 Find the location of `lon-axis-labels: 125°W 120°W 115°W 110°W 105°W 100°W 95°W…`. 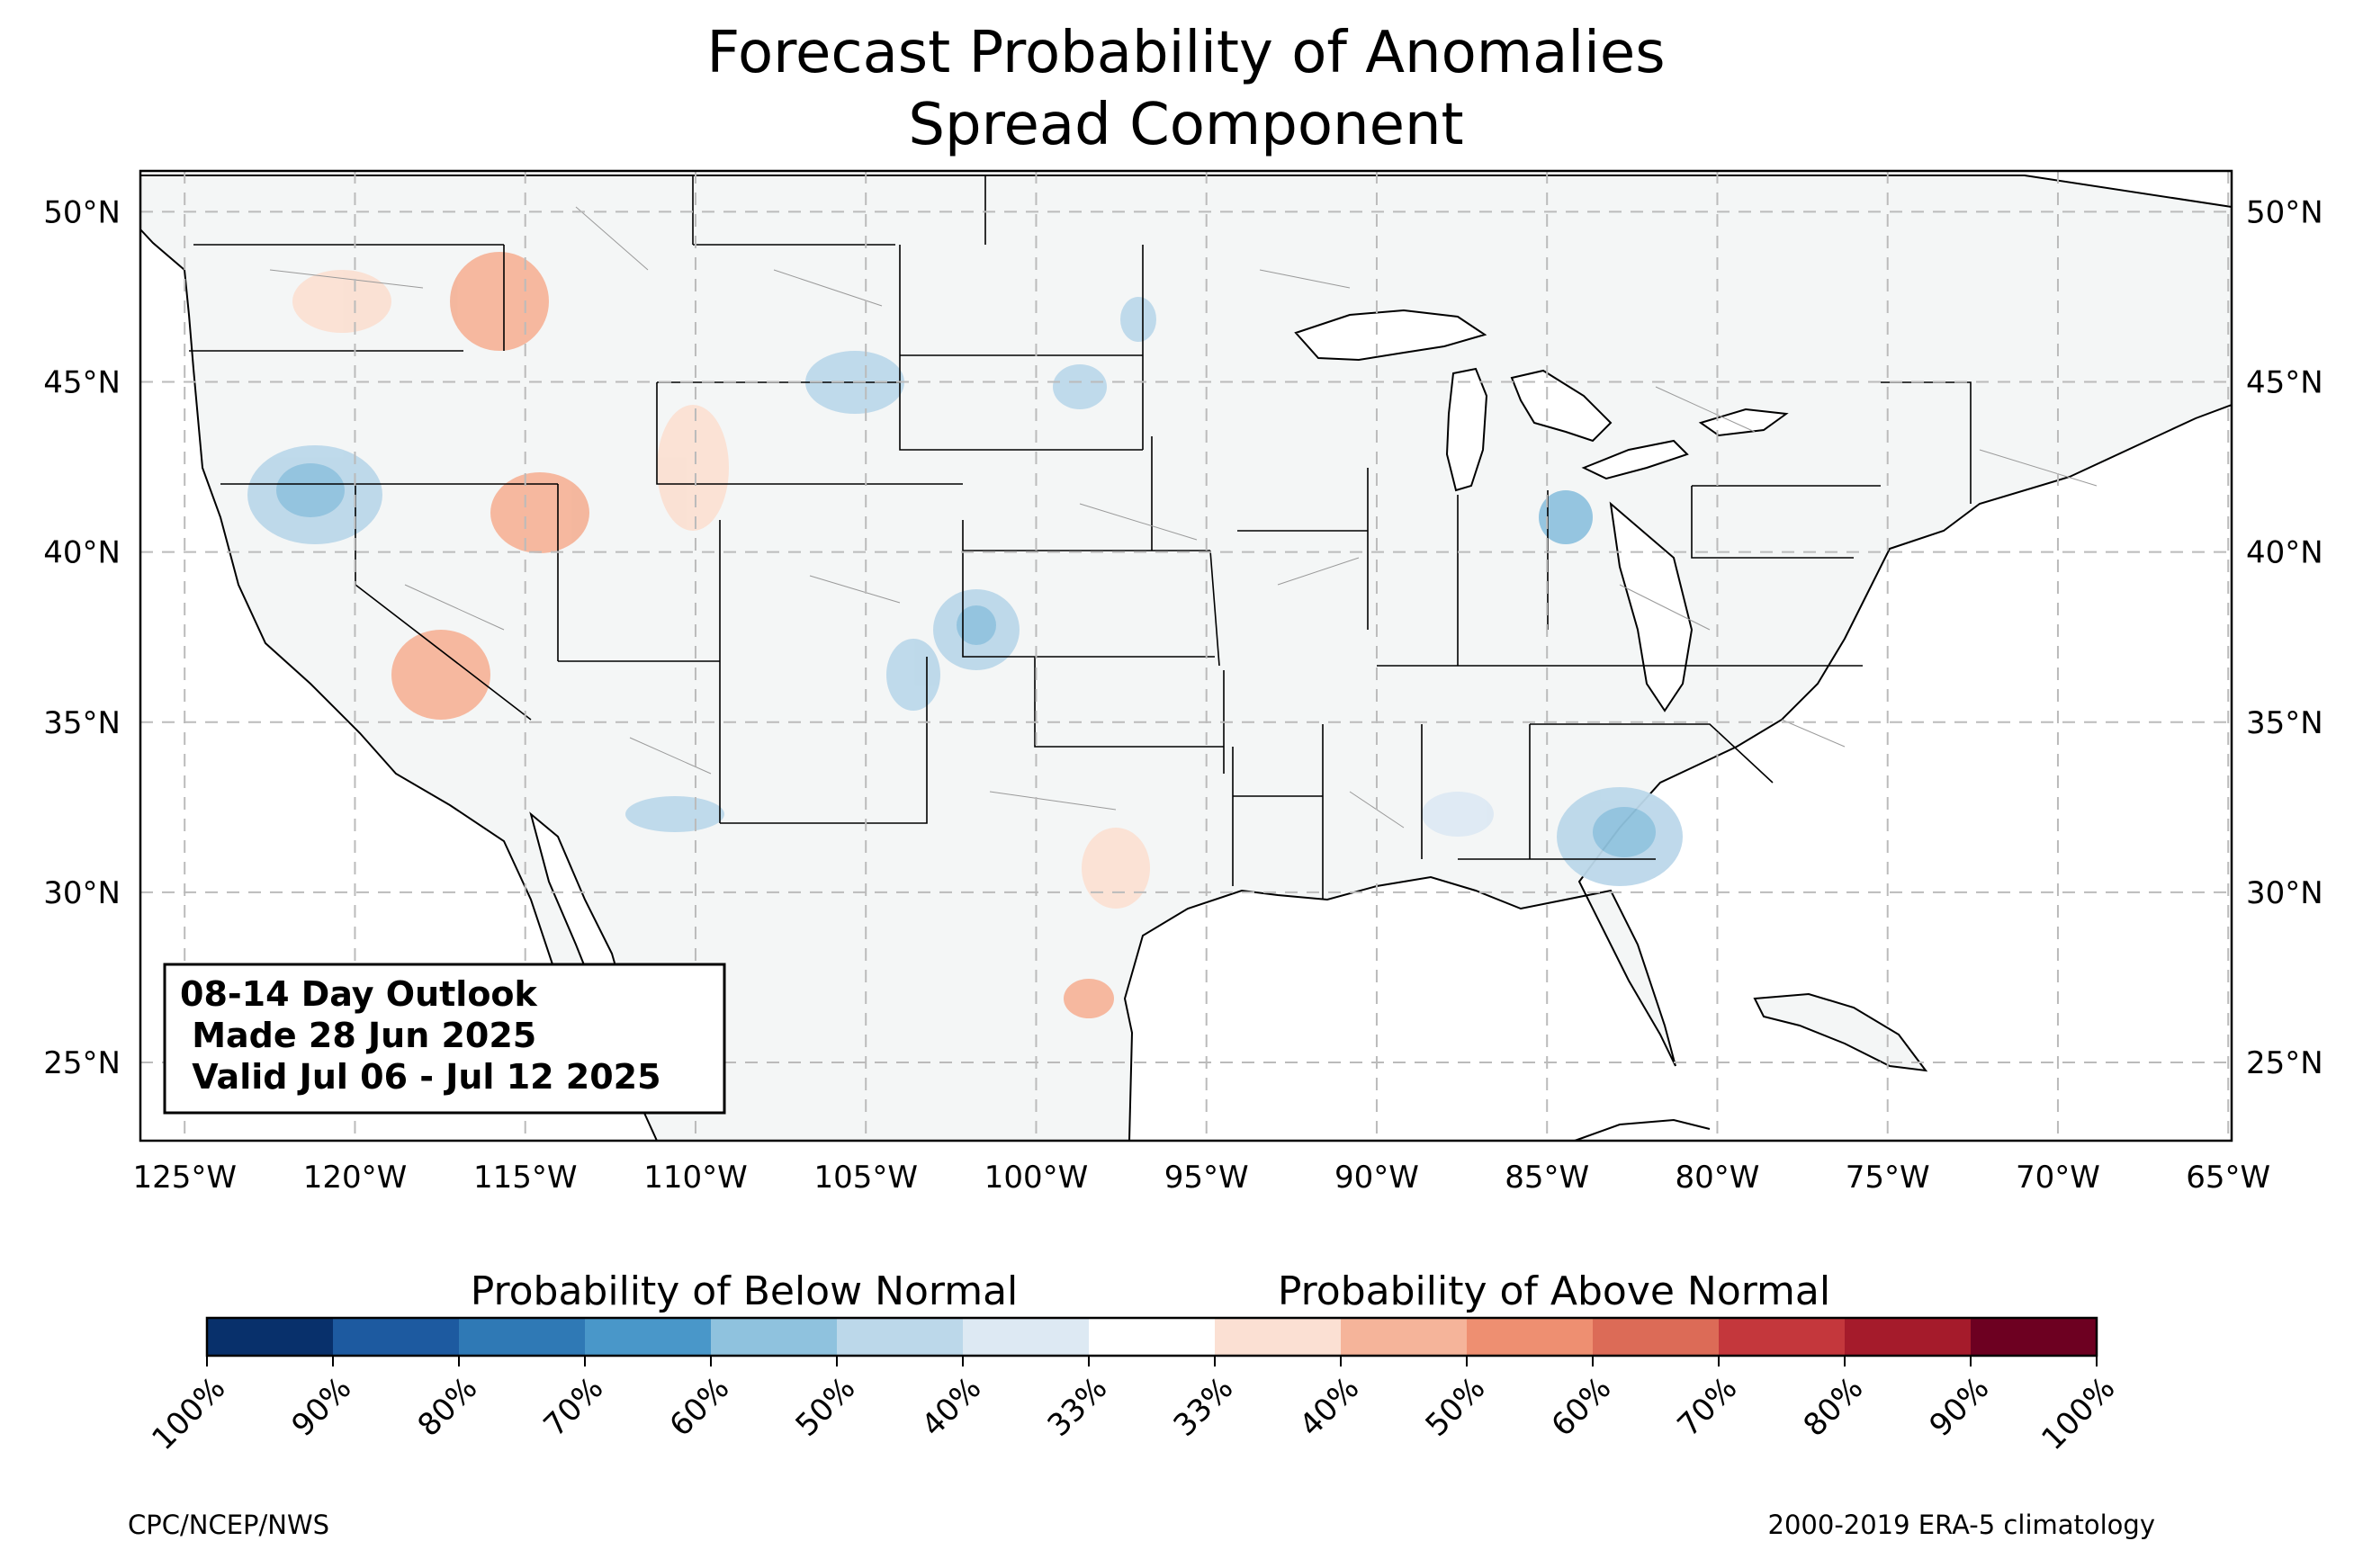

lon-axis-labels: 125°W 120°W 115°W 110°W 105°W 100°W 95°W… is located at coordinates (1201, 1178).